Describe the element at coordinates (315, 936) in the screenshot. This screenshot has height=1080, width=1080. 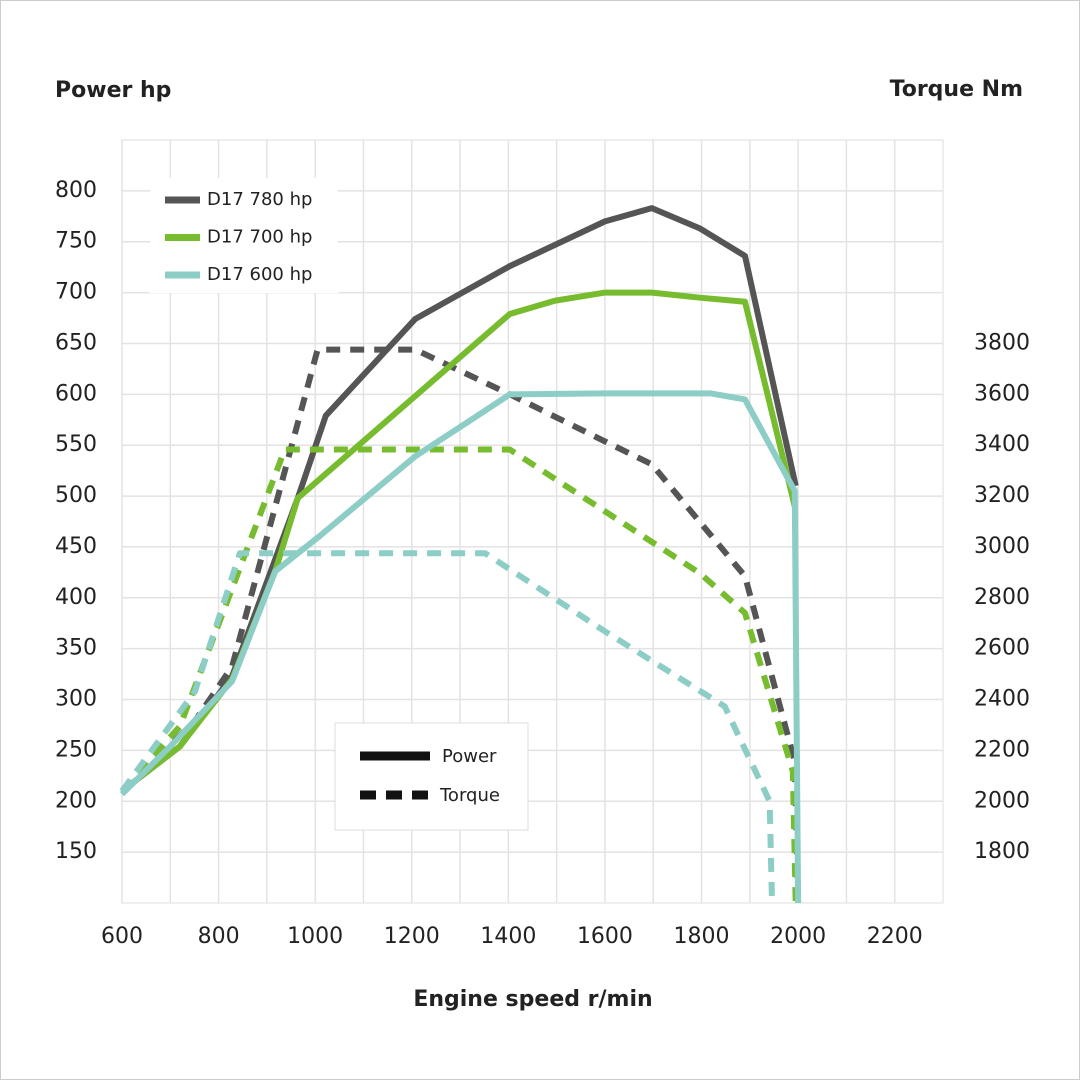
I see `x-tick-label: 1000` at that location.